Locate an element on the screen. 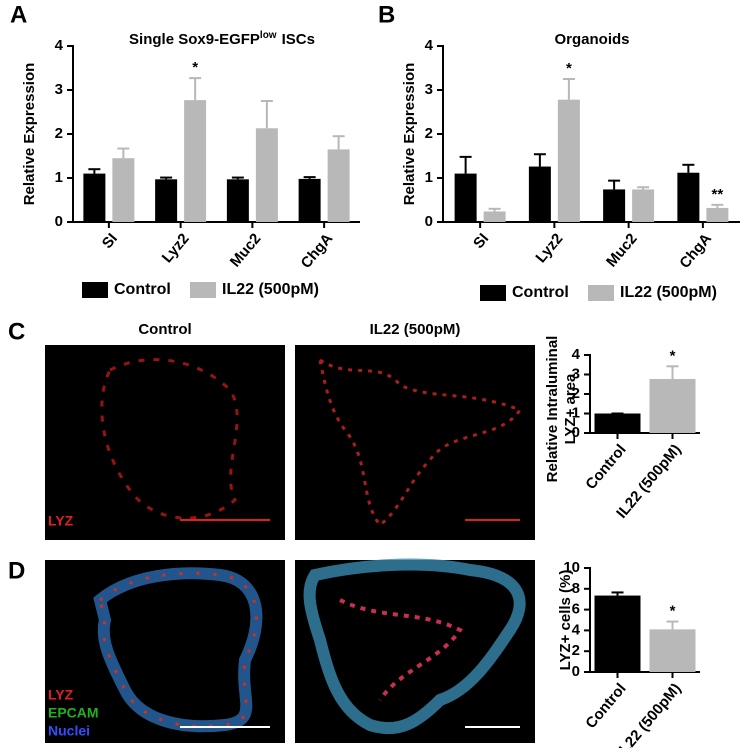 Image resolution: width=747 pixels, height=748 pixels. micrograph-c-il22 is located at coordinates (415, 442).